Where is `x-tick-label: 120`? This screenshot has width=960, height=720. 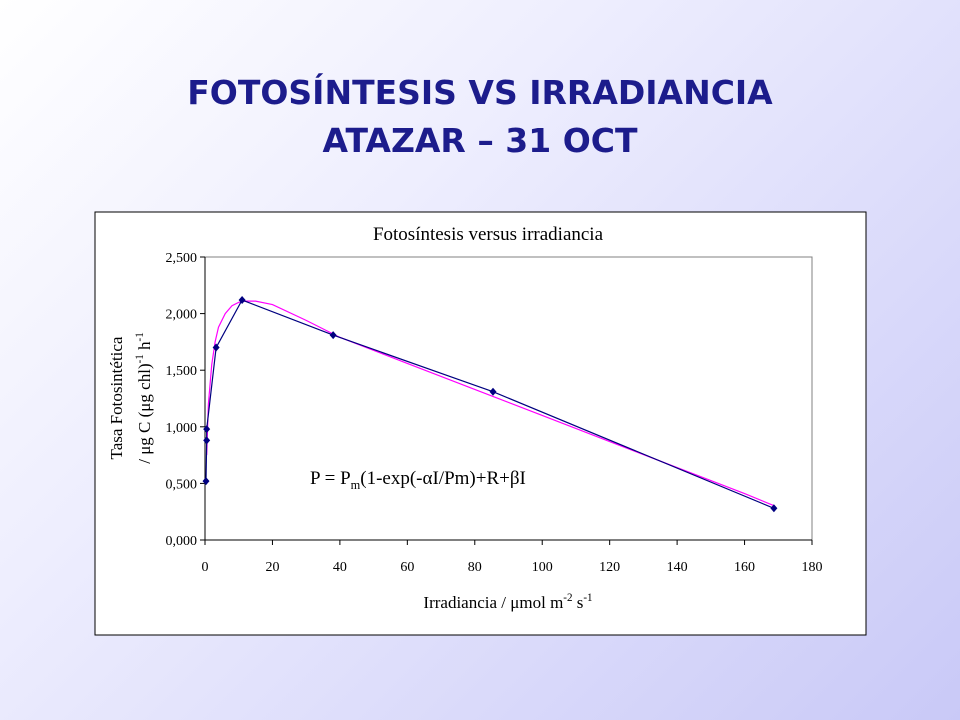
x-tick-label: 120 is located at coordinates (609, 567).